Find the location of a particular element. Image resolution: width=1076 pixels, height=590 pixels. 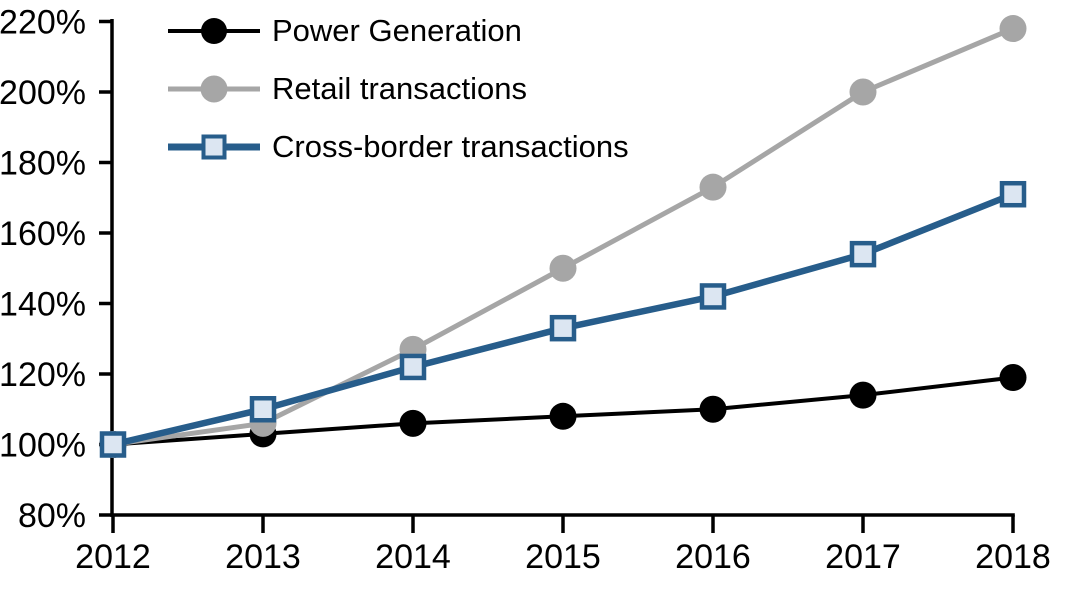

y-tick-label: 160% is located at coordinates (43, 234).